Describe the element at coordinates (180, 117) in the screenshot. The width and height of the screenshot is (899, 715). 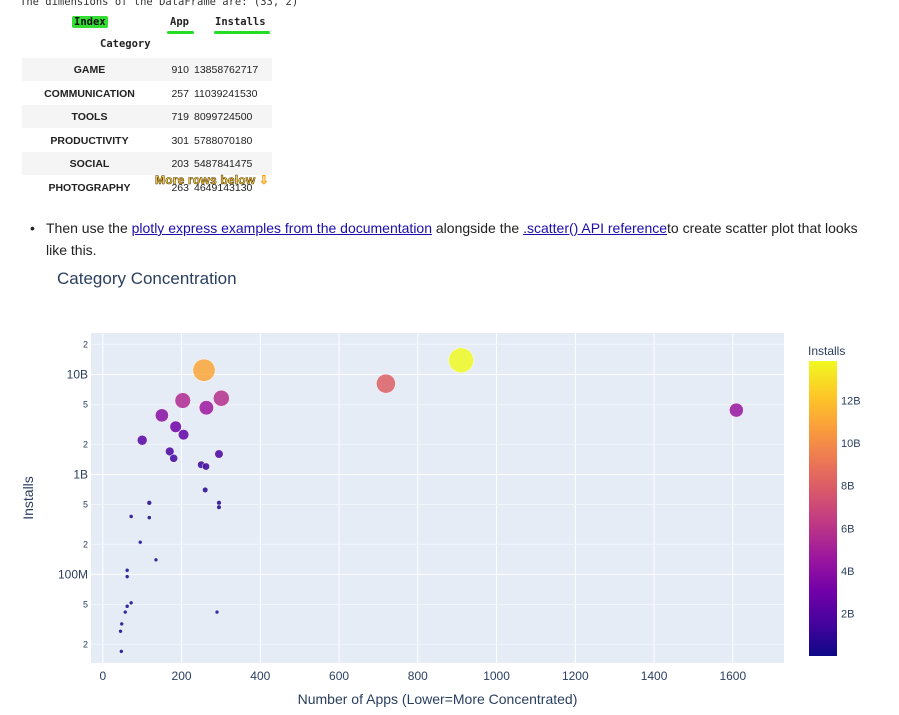
I see `row-app-count: 719` at that location.